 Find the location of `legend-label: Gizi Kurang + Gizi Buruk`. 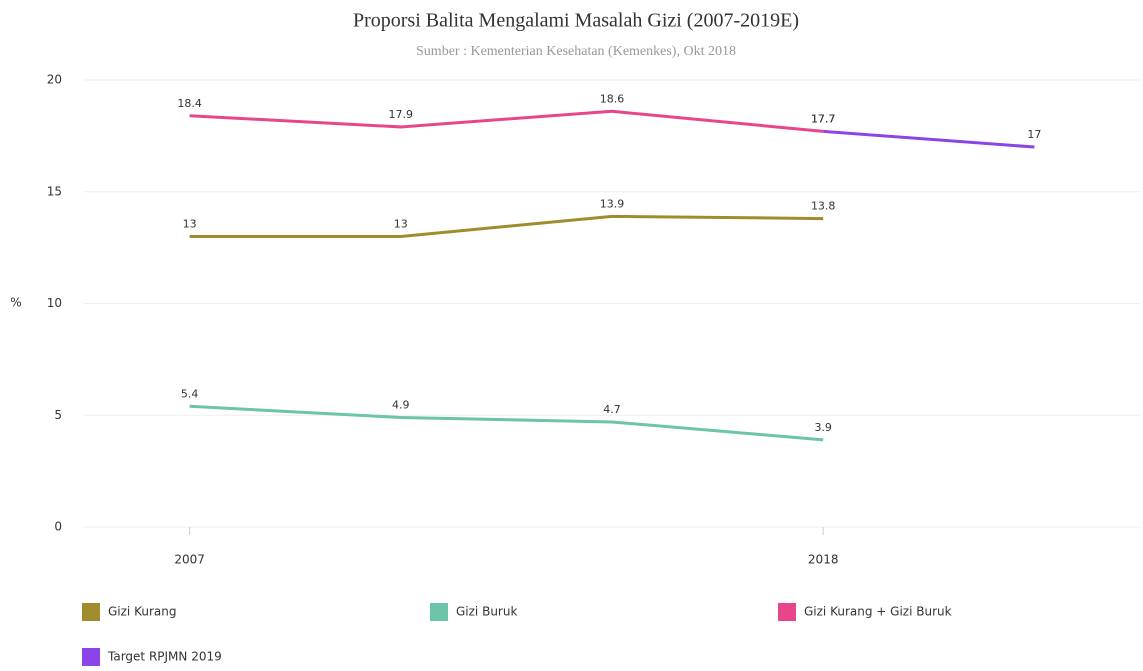

legend-label: Gizi Kurang + Gizi Buruk is located at coordinates (878, 612).